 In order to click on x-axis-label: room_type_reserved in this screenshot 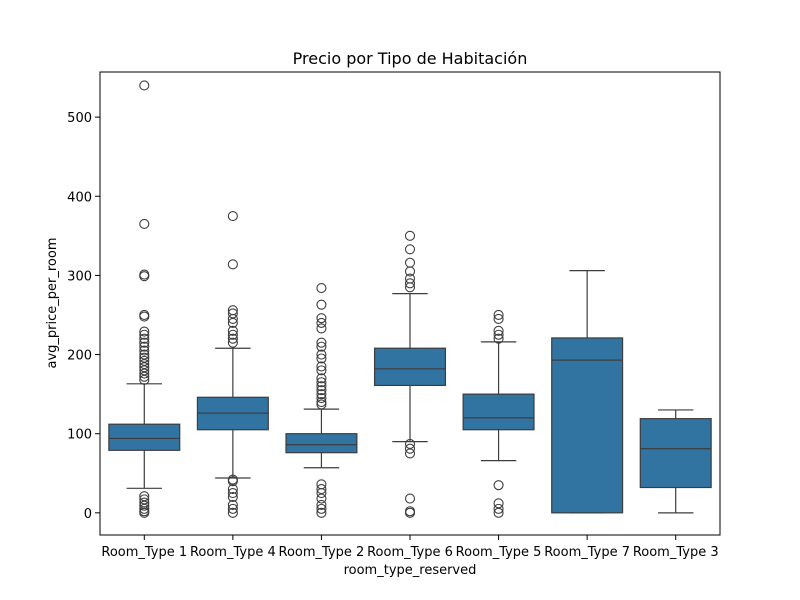, I will do `click(410, 570)`.